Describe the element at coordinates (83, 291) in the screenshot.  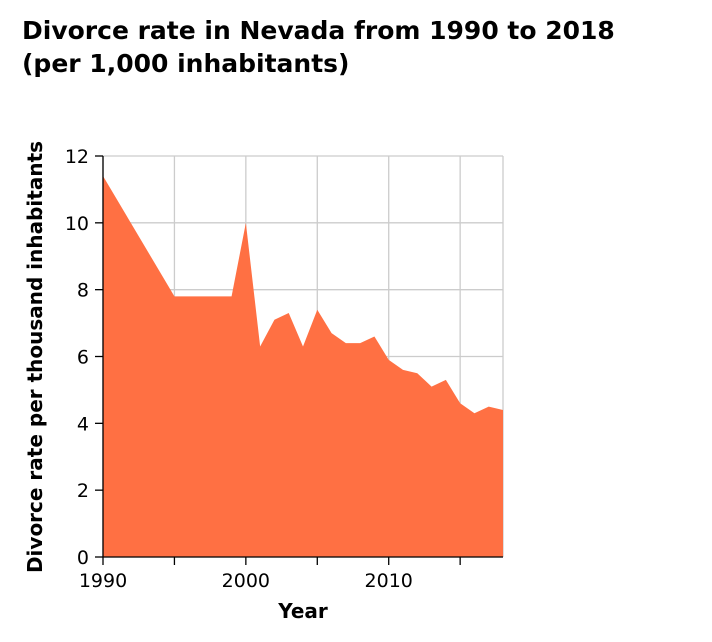
I see `y-tick-label: 8` at that location.